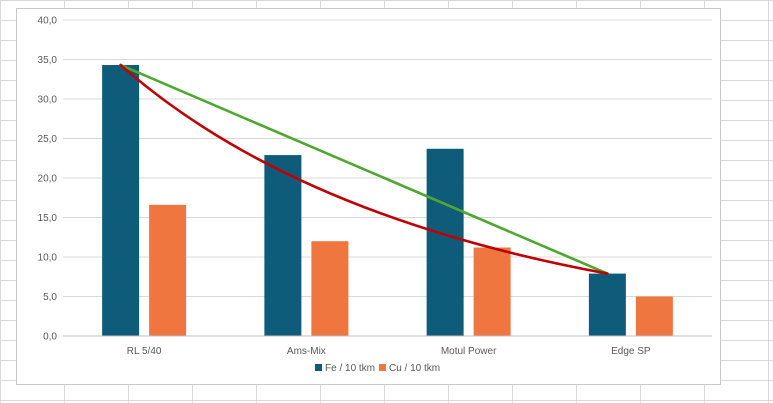  Describe the element at coordinates (48, 139) in the screenshot. I see `y-tick-label: 25,0` at that location.